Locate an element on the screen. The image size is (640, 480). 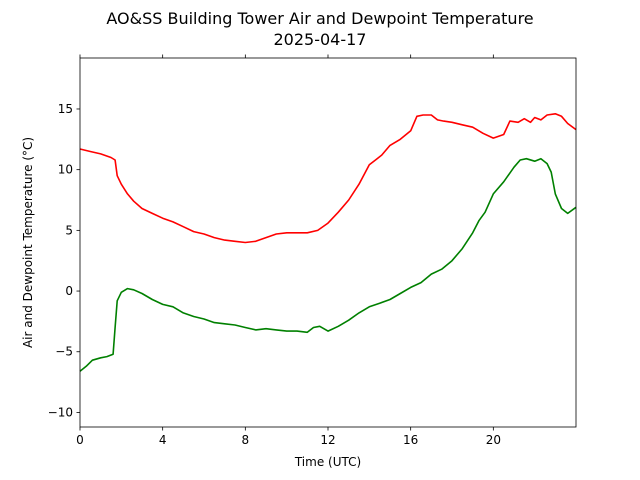
chart-subtitle: 2025-04-17 is located at coordinates (320, 39).